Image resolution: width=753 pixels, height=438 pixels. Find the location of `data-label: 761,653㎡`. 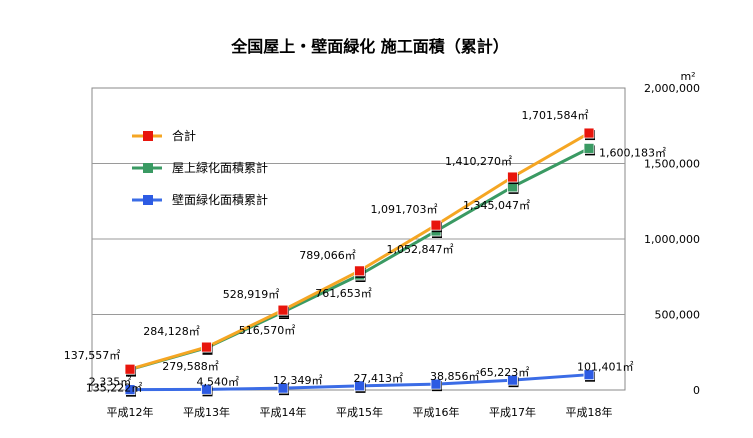

data-label: 761,653㎡ is located at coordinates (343, 293).